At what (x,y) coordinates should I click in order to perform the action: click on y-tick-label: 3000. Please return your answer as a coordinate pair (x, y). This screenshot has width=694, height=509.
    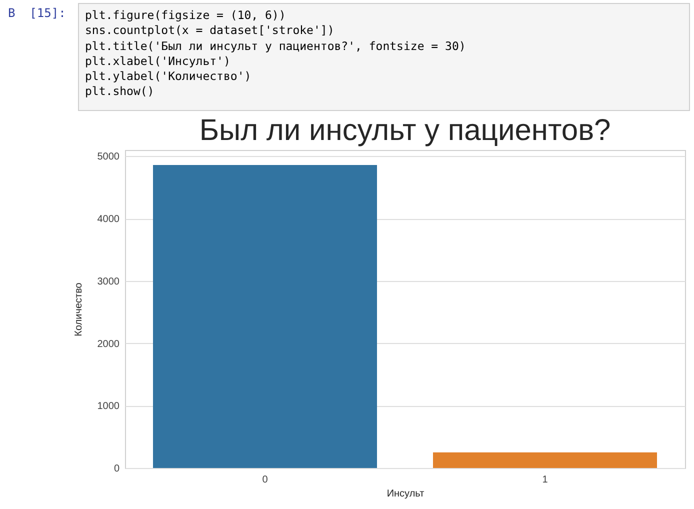
    Looking at the image, I should click on (108, 282).